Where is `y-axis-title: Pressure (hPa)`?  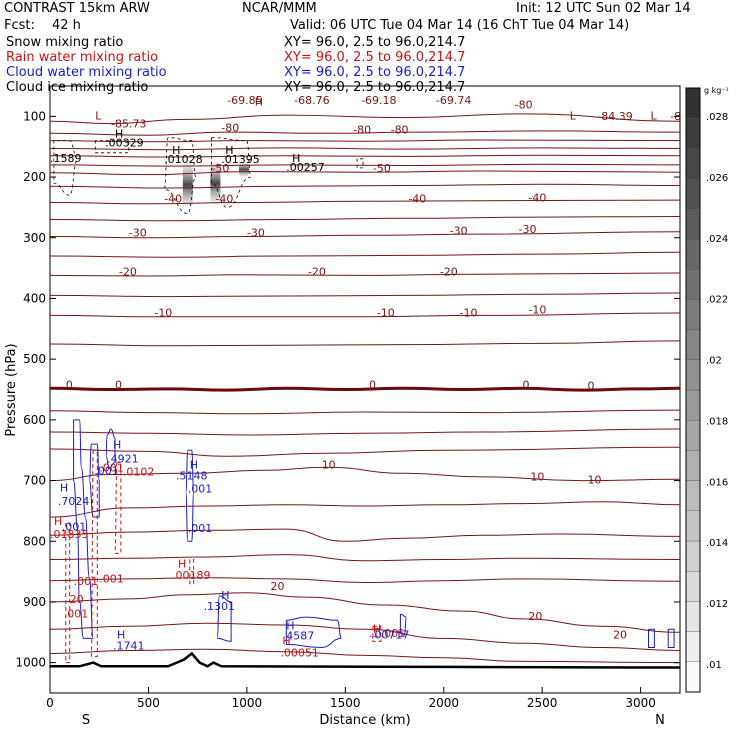 y-axis-title: Pressure (hPa) is located at coordinates (11, 389).